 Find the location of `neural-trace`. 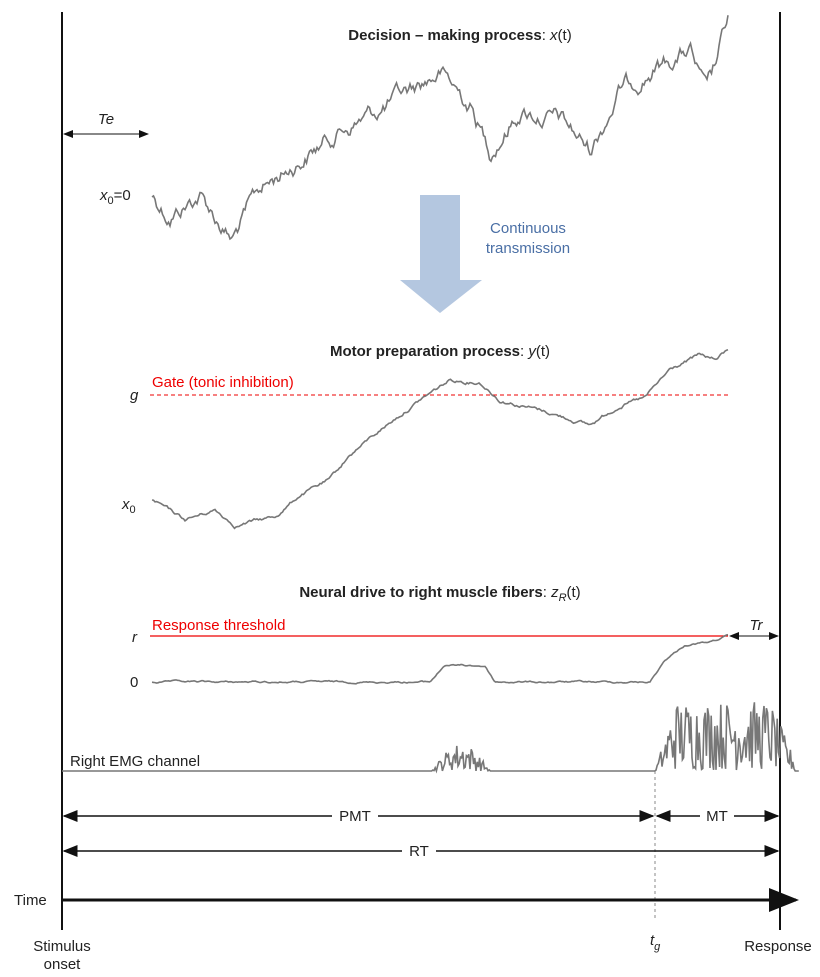

neural-trace is located at coordinates (440, 659).